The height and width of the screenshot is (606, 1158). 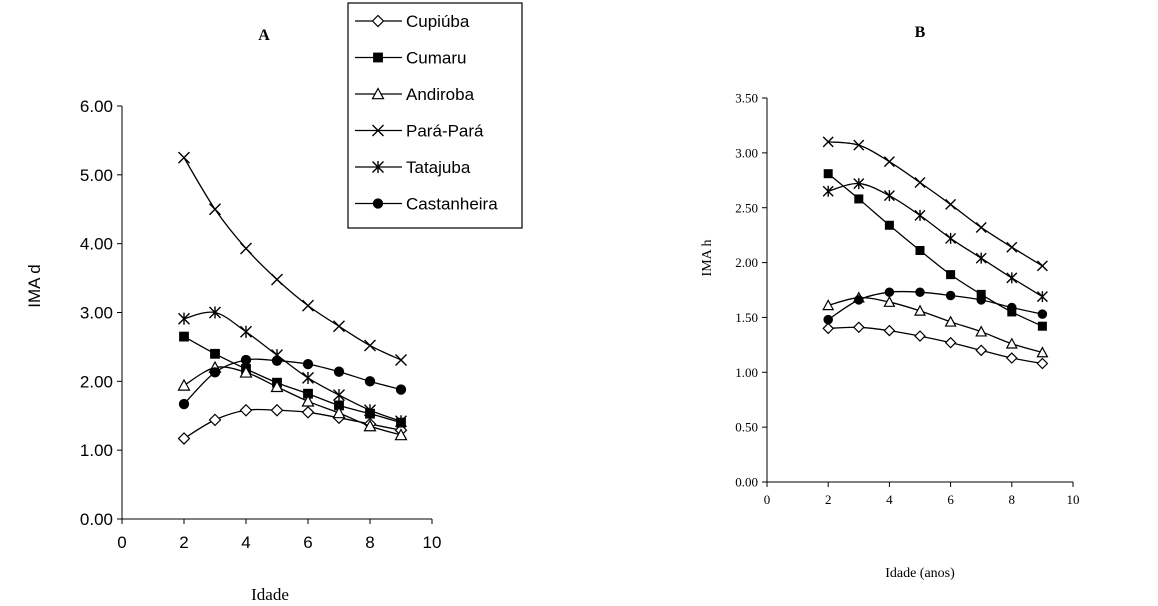 I want to click on chart-a-x-tick-label: 4, so click(x=245, y=542).